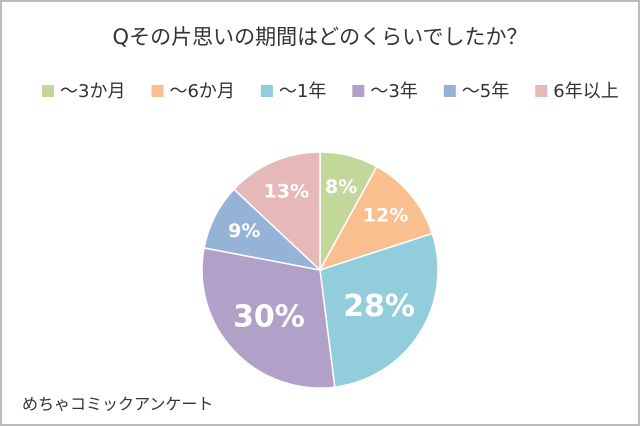  I want to click on legend-label: ～6か月, so click(201, 91).